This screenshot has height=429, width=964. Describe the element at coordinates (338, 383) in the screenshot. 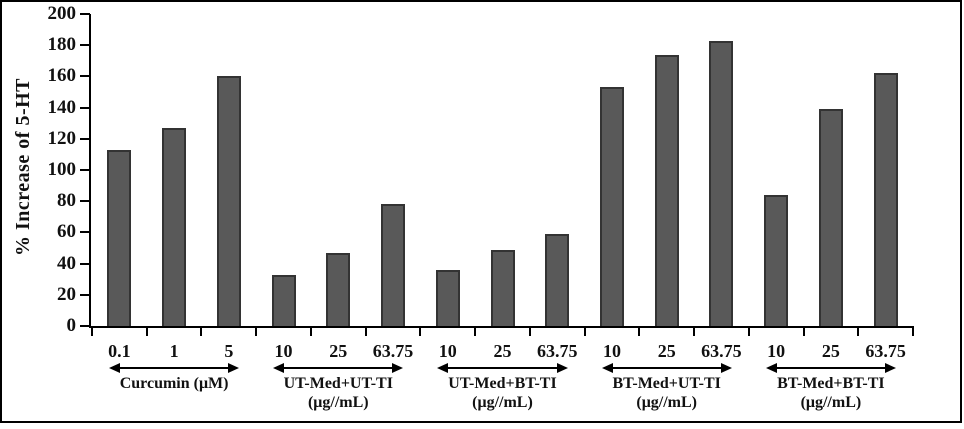

I see `group-label: UT-Med+UT-TI` at that location.